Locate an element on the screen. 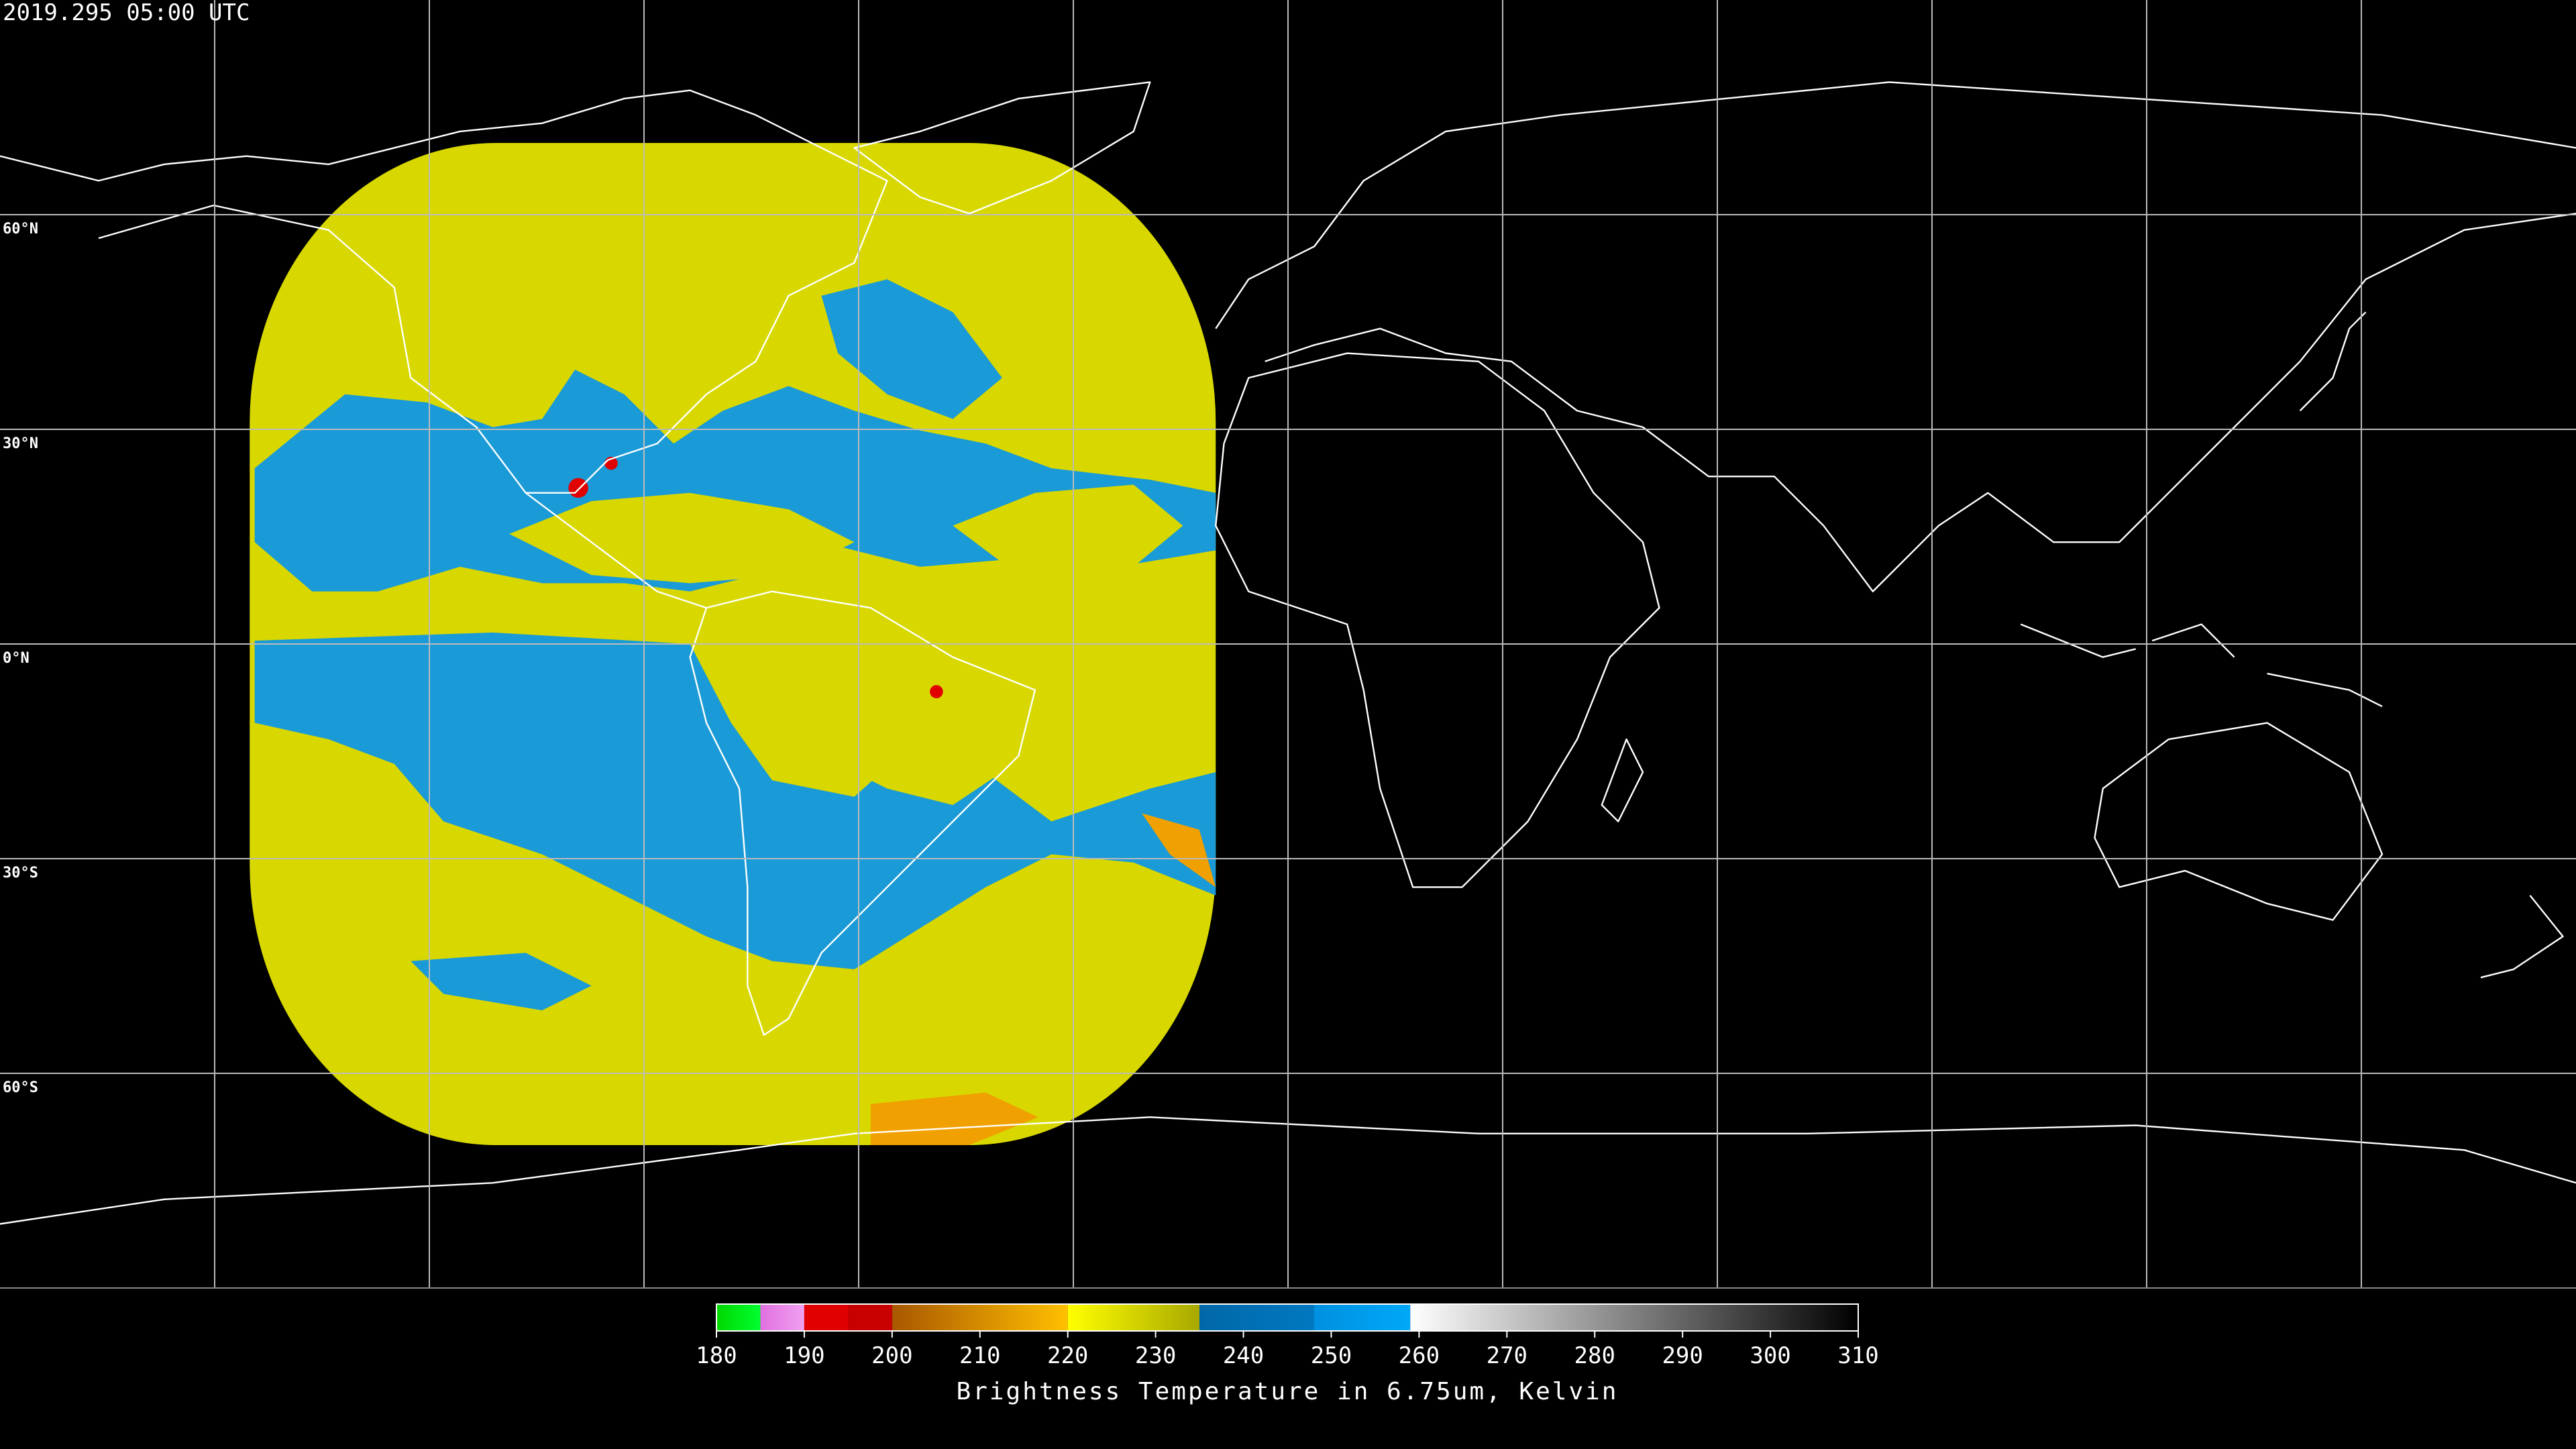  colorbar-tick-label: 210 is located at coordinates (979, 1355).